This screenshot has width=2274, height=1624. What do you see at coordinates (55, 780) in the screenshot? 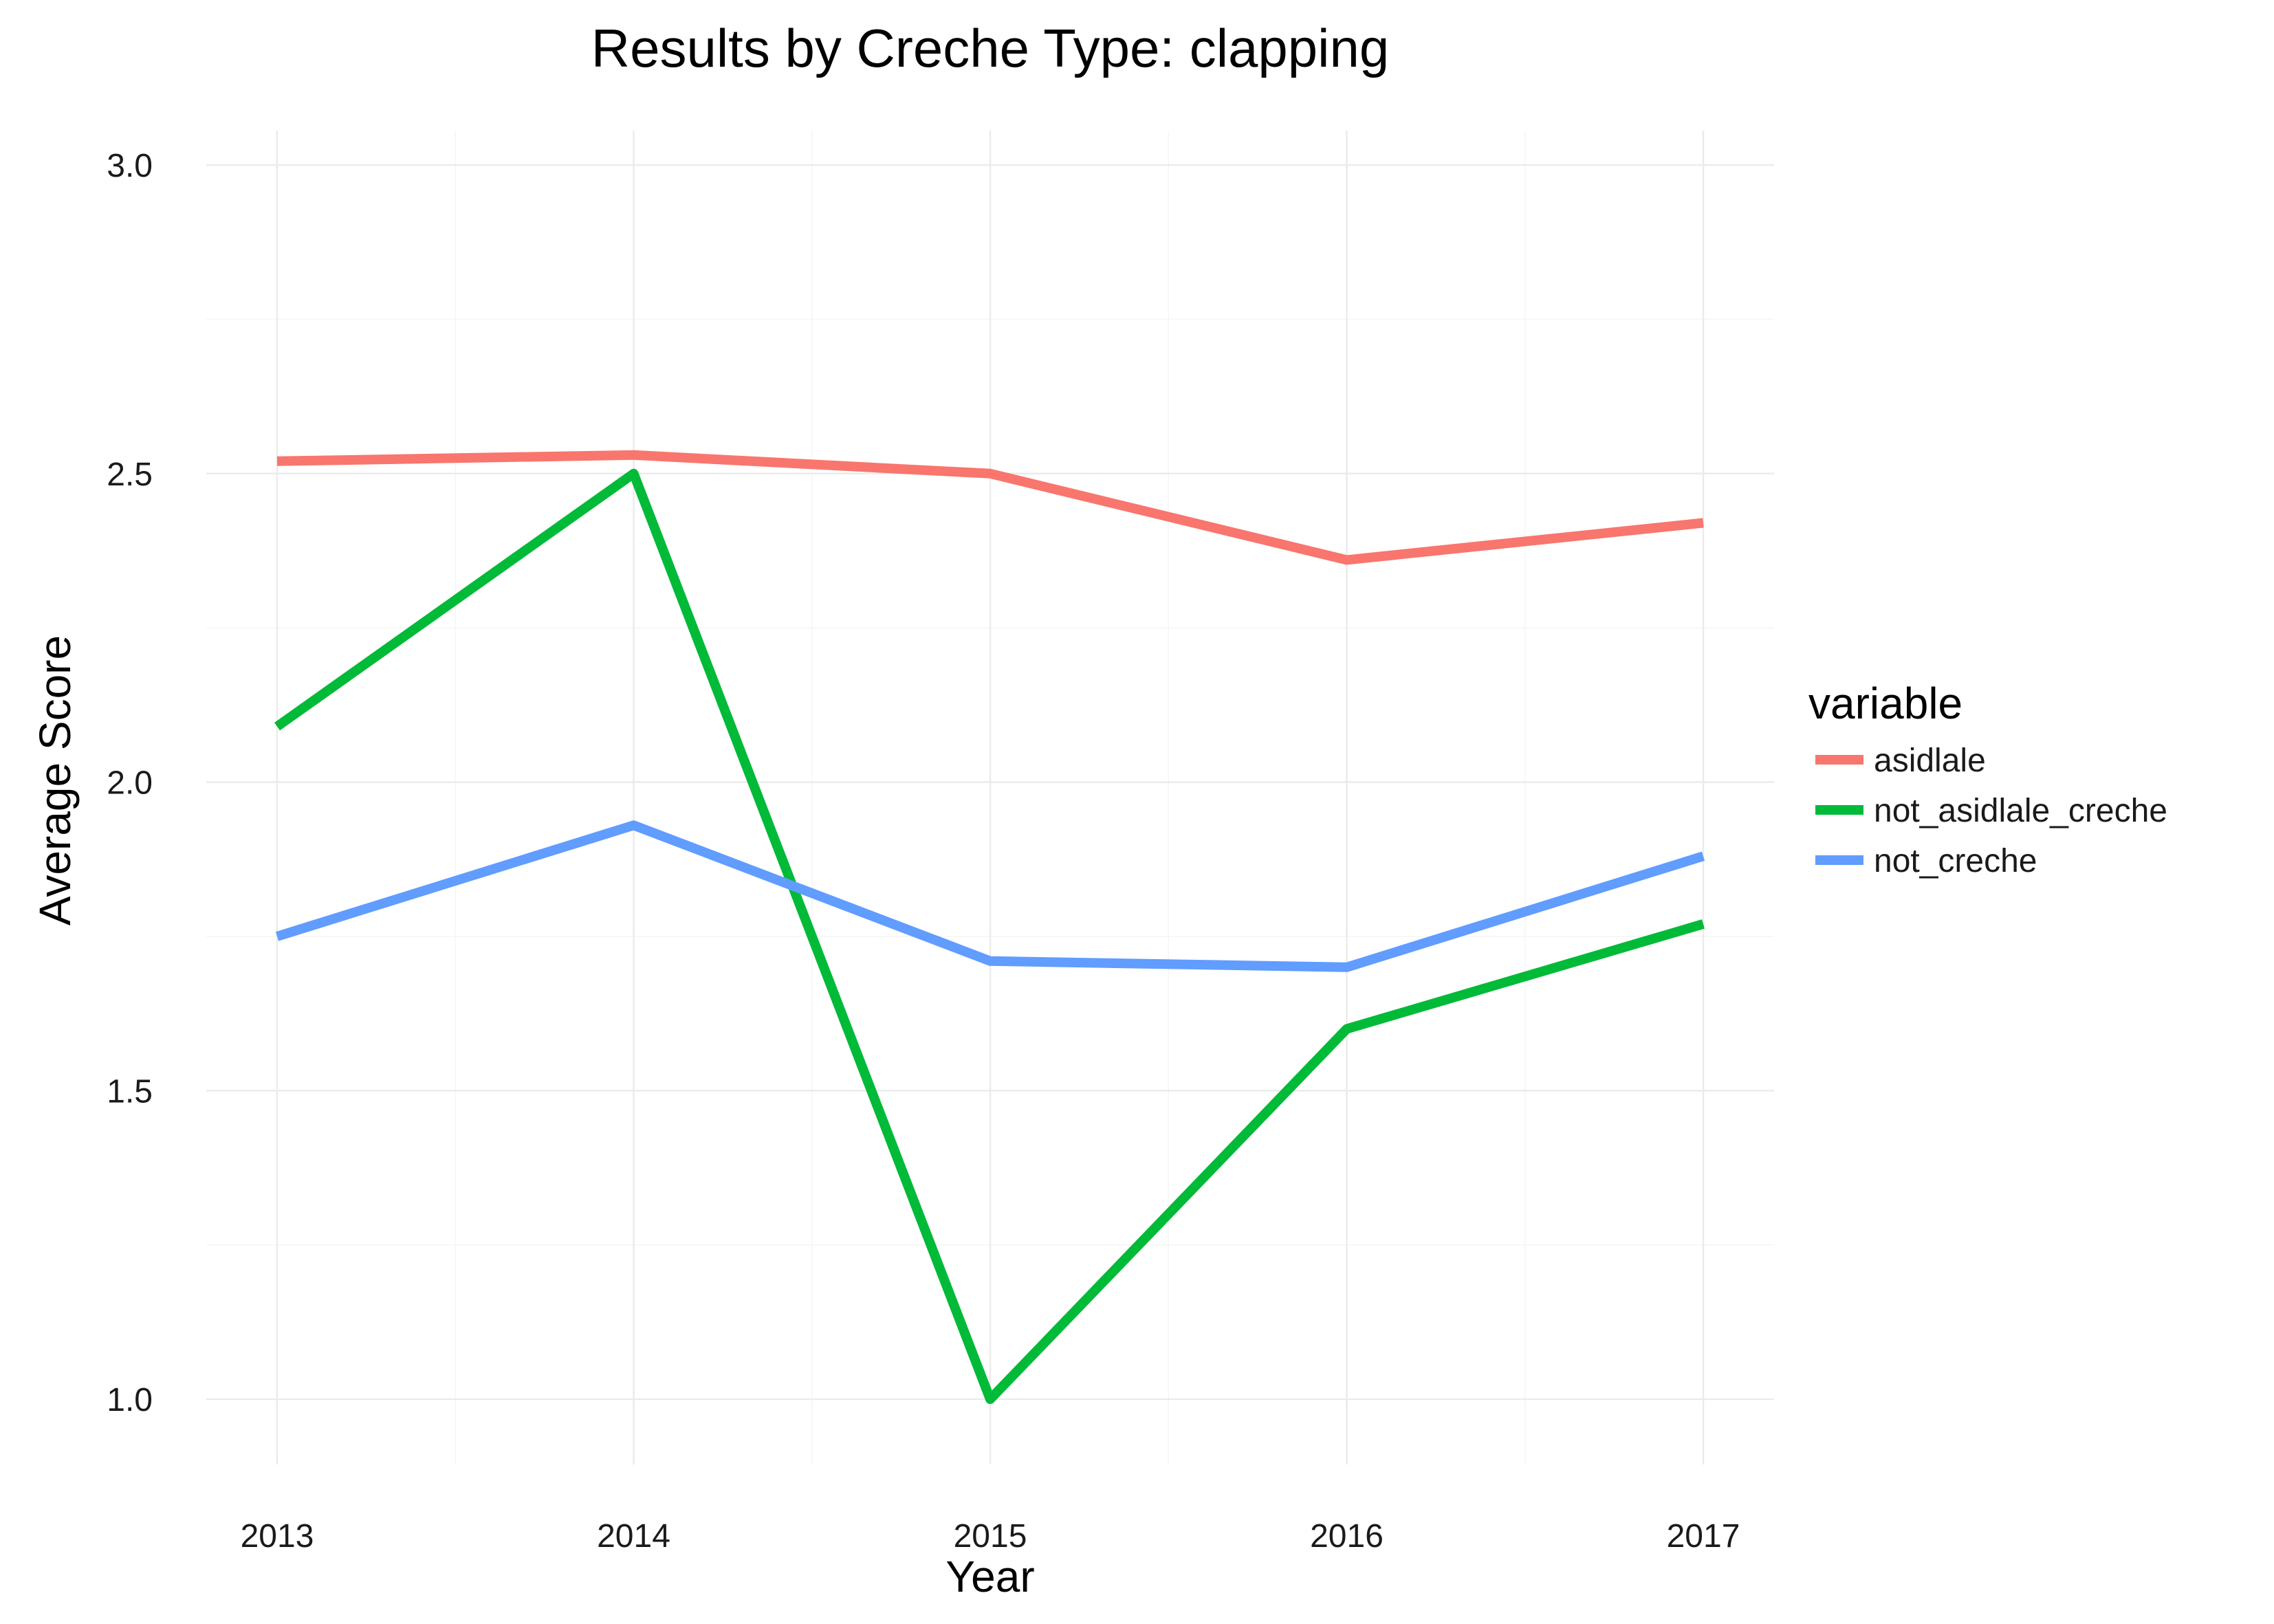
I see `y-axis-title: Average Score` at bounding box center [55, 780].